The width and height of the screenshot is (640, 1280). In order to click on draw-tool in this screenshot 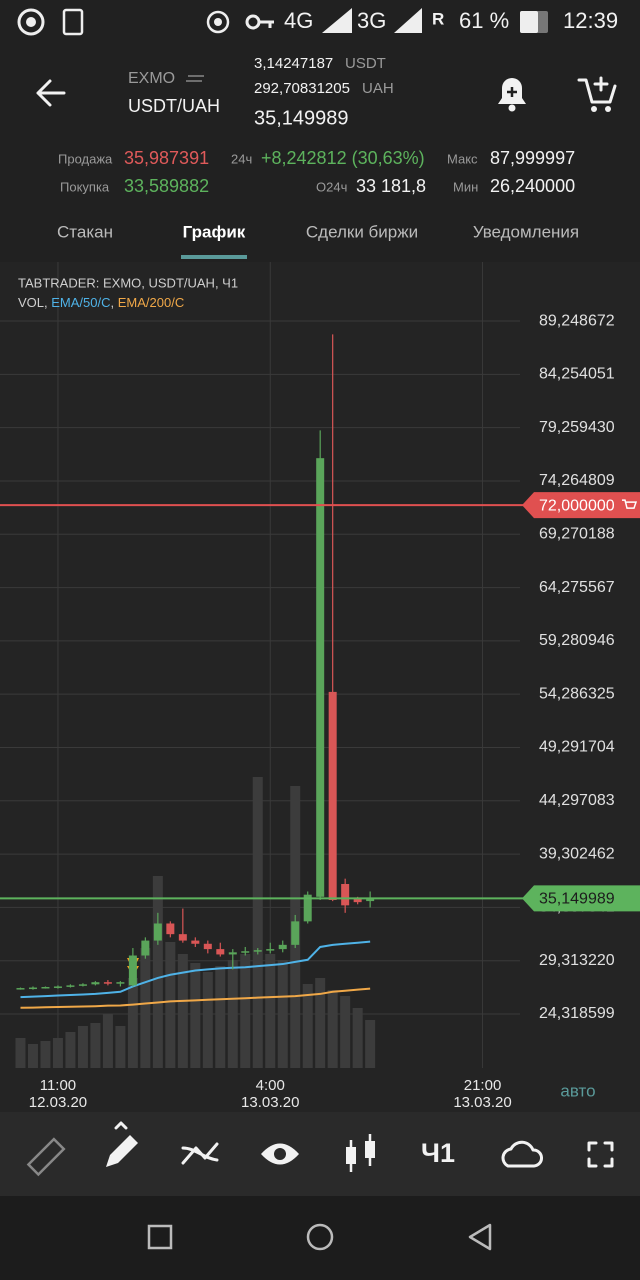, I will do `click(122, 1144)`.